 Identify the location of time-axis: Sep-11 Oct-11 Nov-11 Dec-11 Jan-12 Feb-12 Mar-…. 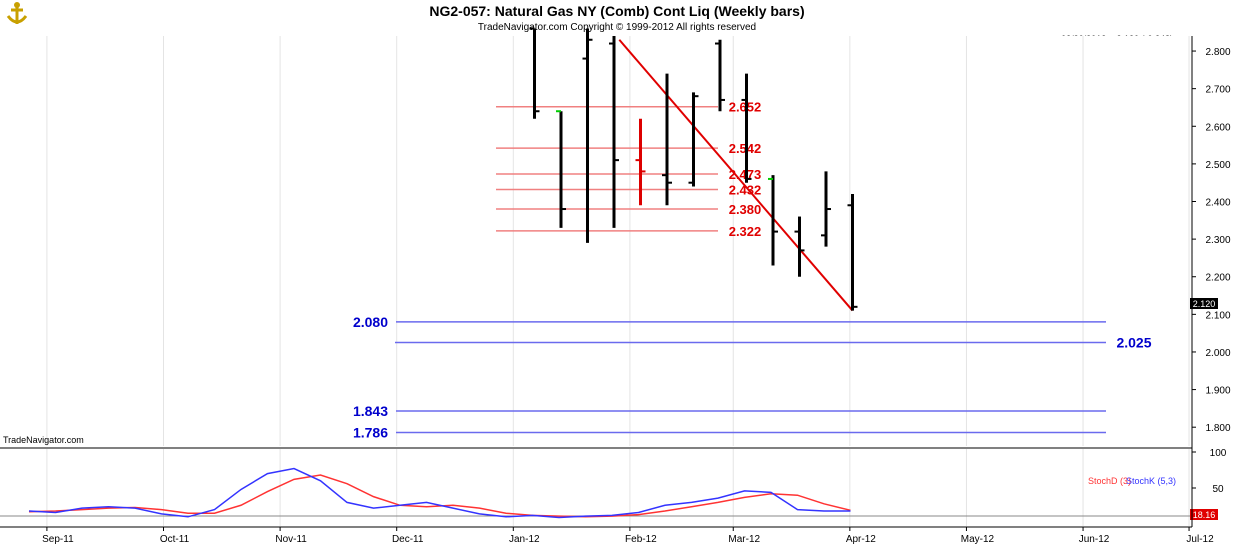
(628, 536).